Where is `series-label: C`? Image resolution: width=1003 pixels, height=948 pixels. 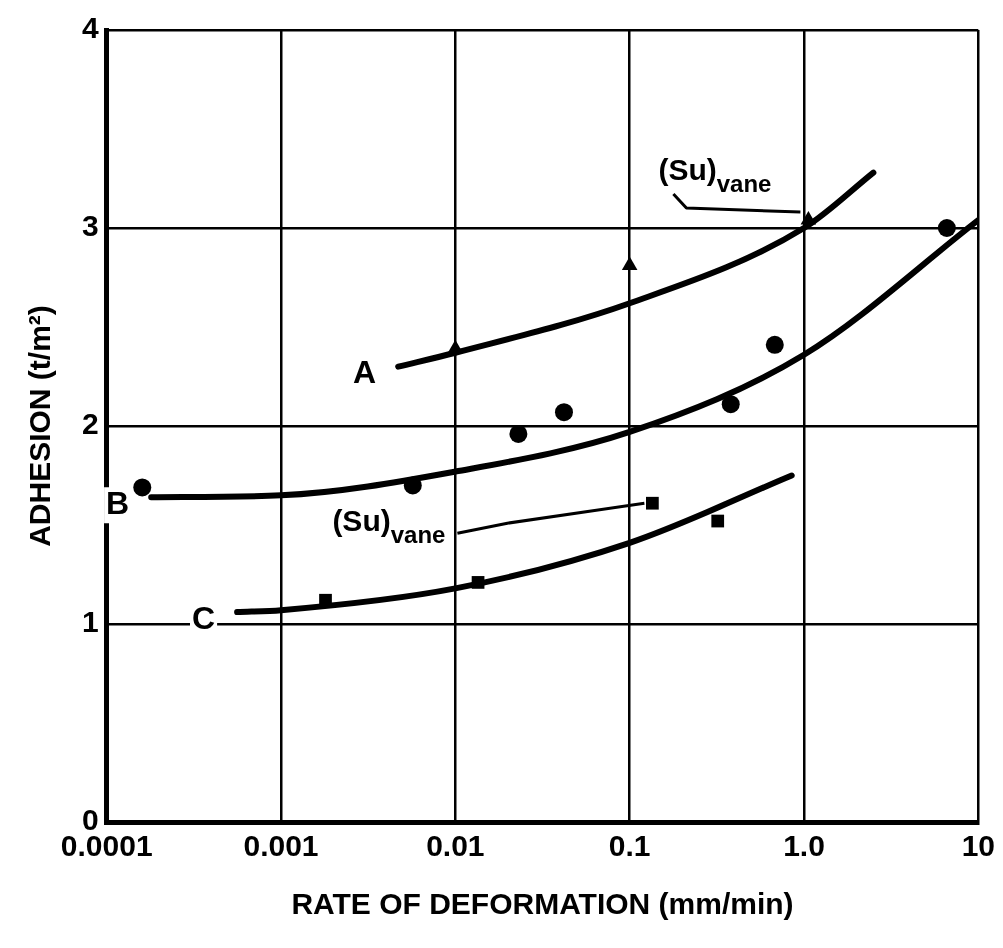 series-label: C is located at coordinates (204, 617).